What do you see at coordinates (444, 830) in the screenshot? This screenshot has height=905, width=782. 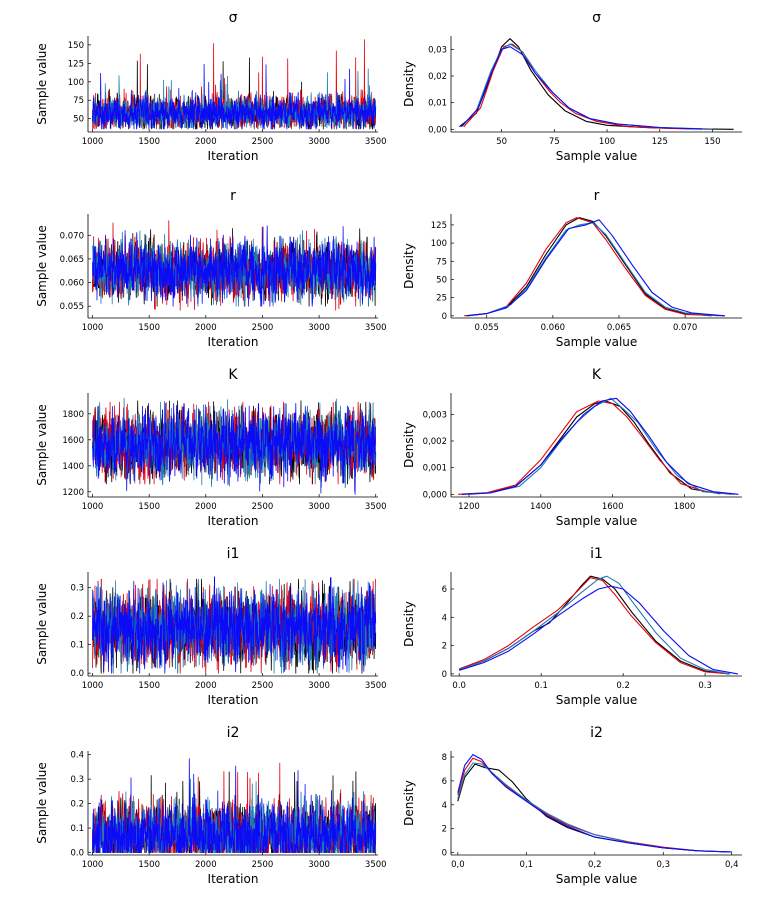 I see `y-tick-label: 2` at bounding box center [444, 830].